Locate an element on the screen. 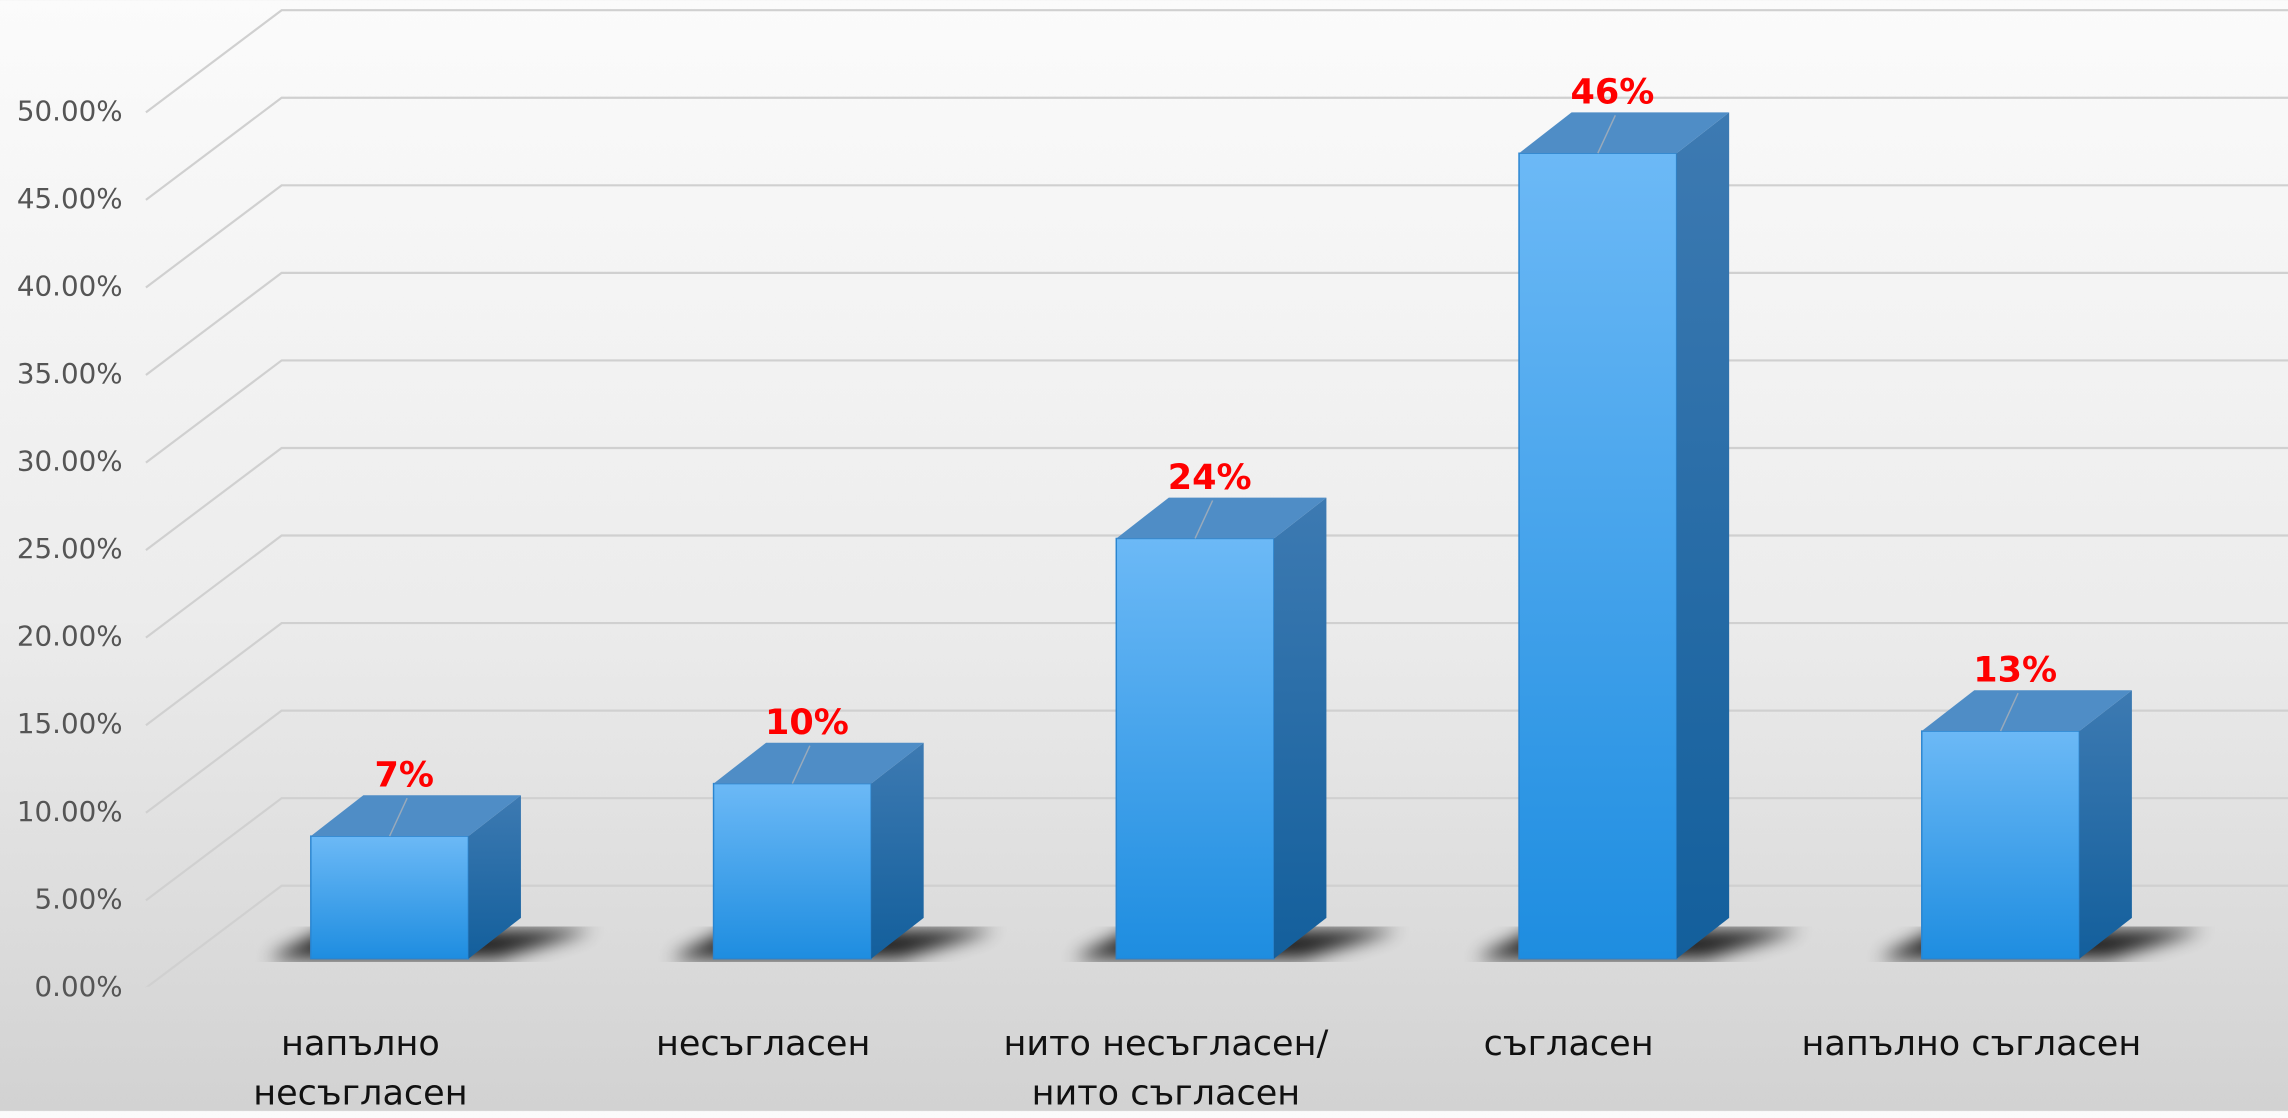  x-tick-label: напълно съгласен is located at coordinates (1971, 1043).